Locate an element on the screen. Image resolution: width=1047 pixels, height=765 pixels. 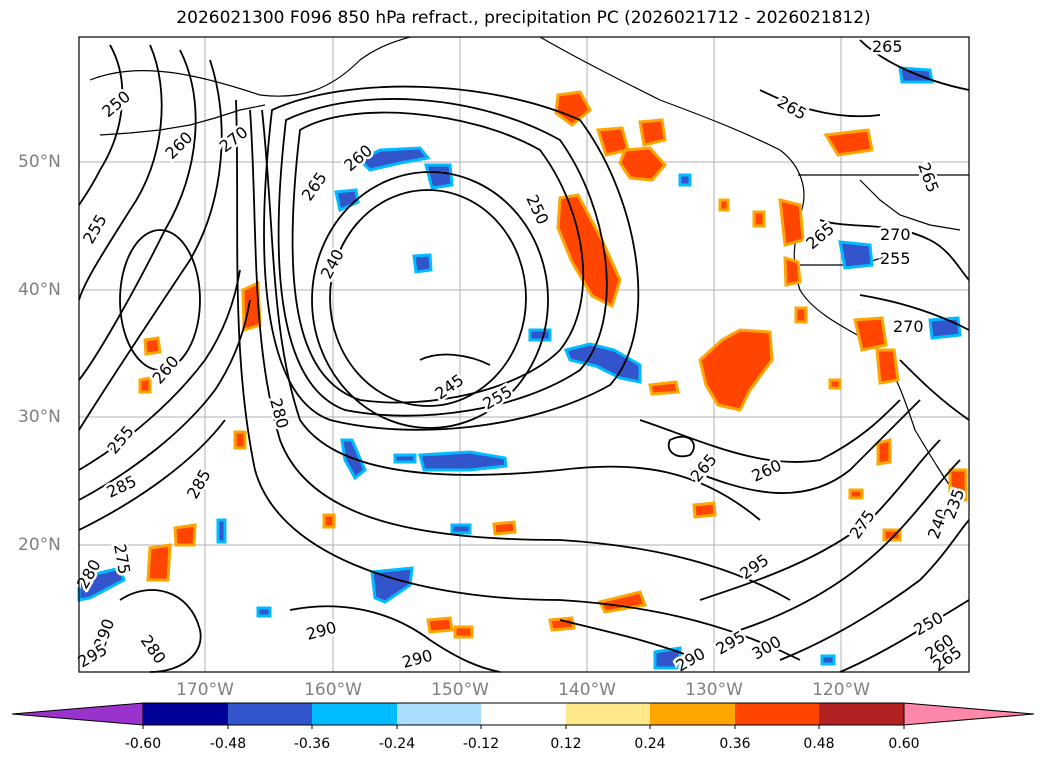
colorbar-tick-label: 0.36 is located at coordinates (735, 744).